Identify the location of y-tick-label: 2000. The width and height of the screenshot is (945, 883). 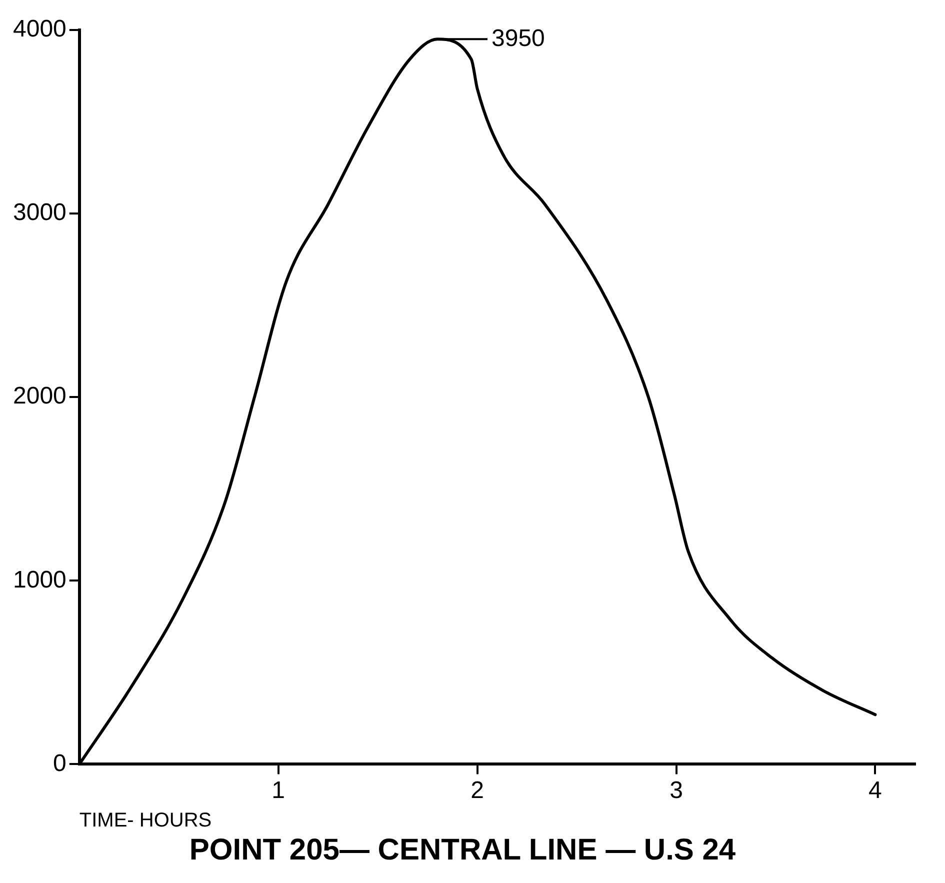
(39, 396).